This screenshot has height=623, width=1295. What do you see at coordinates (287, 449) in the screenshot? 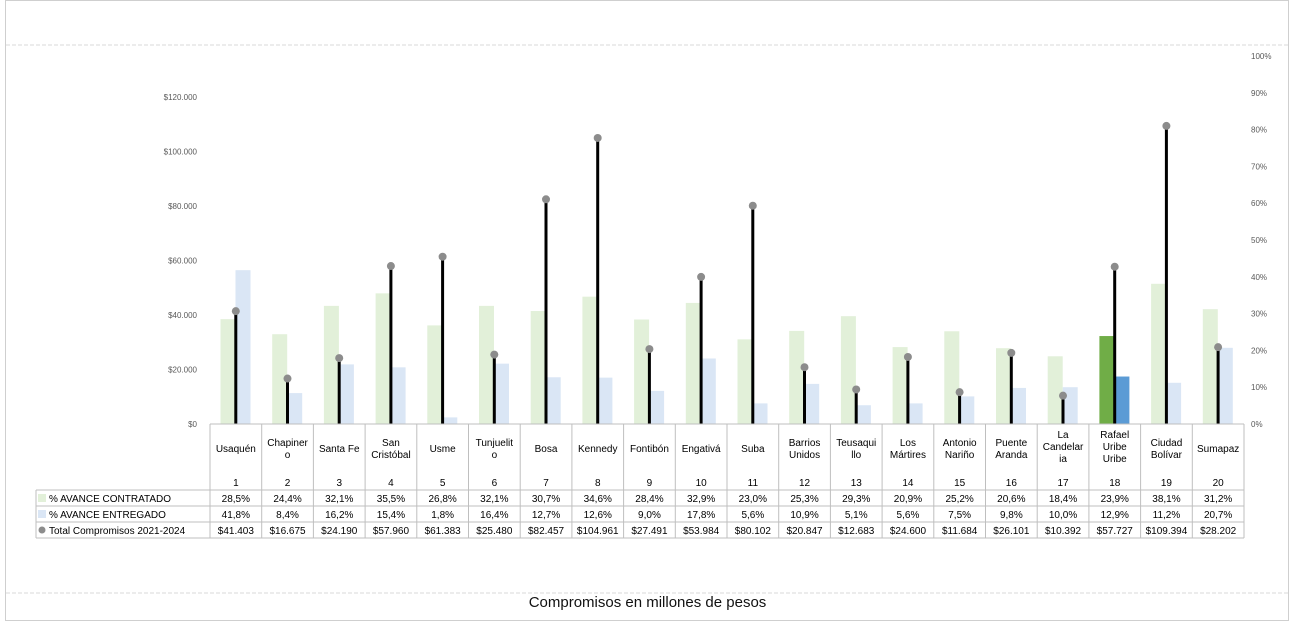
I see `category-label: Chapiner o` at bounding box center [287, 449].